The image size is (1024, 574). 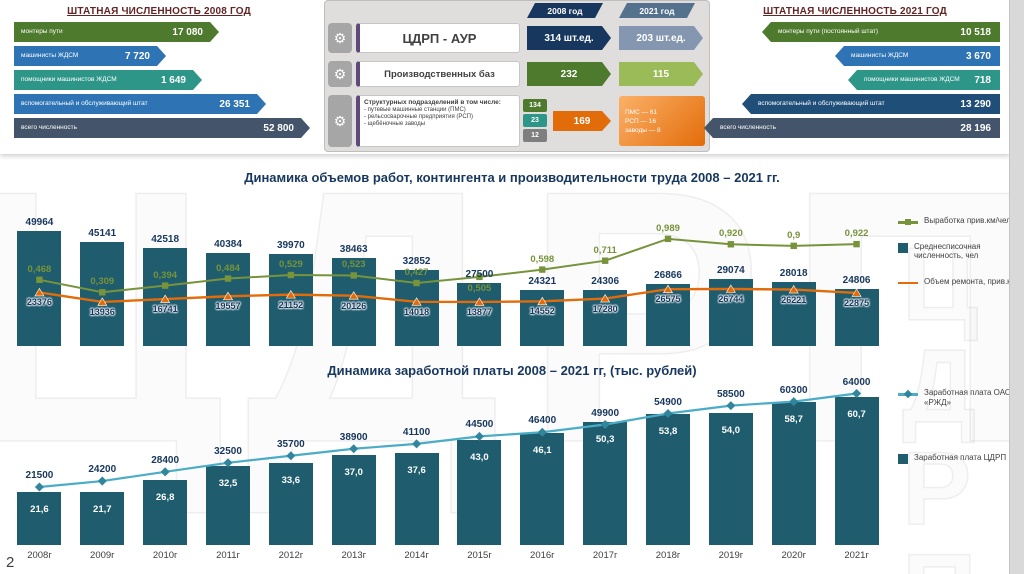 What do you see at coordinates (162, 56) in the screenshot?
I see `staff-row: машинисты ЖДСМ 7 720` at bounding box center [162, 56].